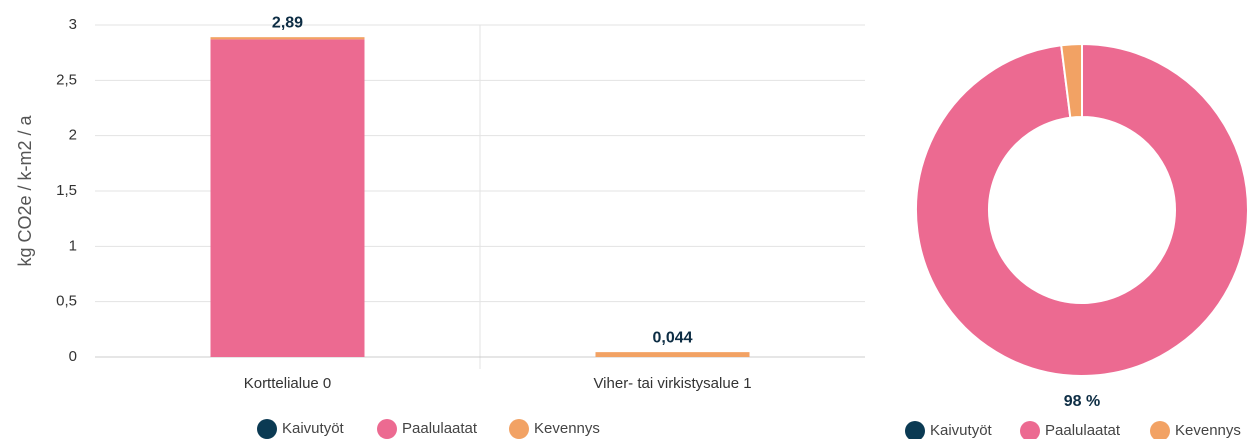  Describe the element at coordinates (73, 245) in the screenshot. I see `y-tick-label: 1` at that location.